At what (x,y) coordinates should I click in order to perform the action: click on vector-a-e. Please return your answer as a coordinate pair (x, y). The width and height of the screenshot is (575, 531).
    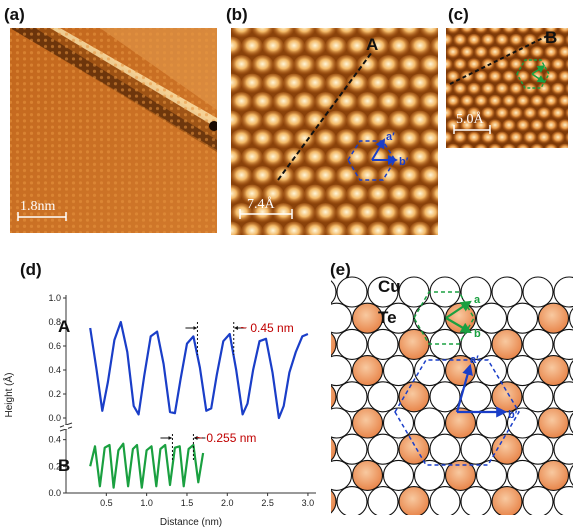
    Looking at the image, I should click on (458, 309).